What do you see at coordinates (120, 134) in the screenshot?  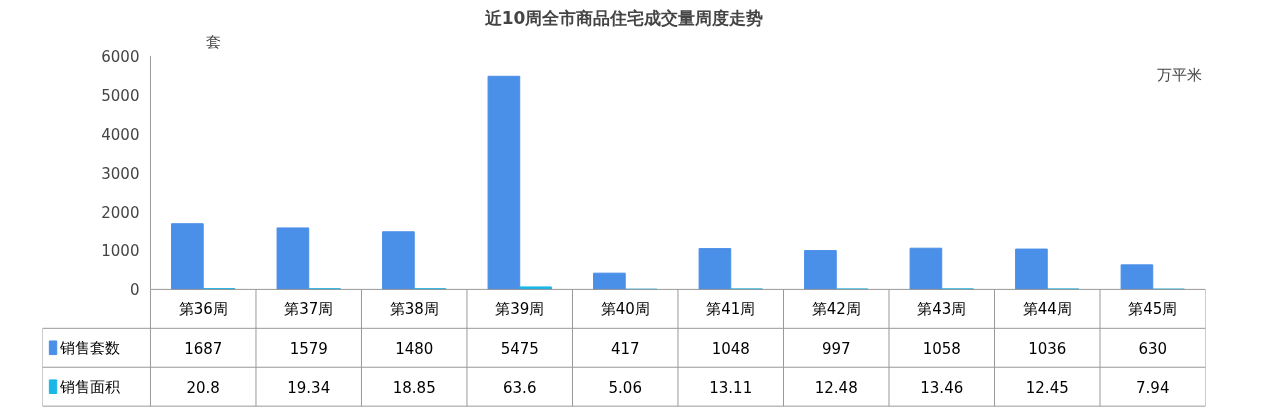 I see `y-tick-label: 4000` at bounding box center [120, 134].